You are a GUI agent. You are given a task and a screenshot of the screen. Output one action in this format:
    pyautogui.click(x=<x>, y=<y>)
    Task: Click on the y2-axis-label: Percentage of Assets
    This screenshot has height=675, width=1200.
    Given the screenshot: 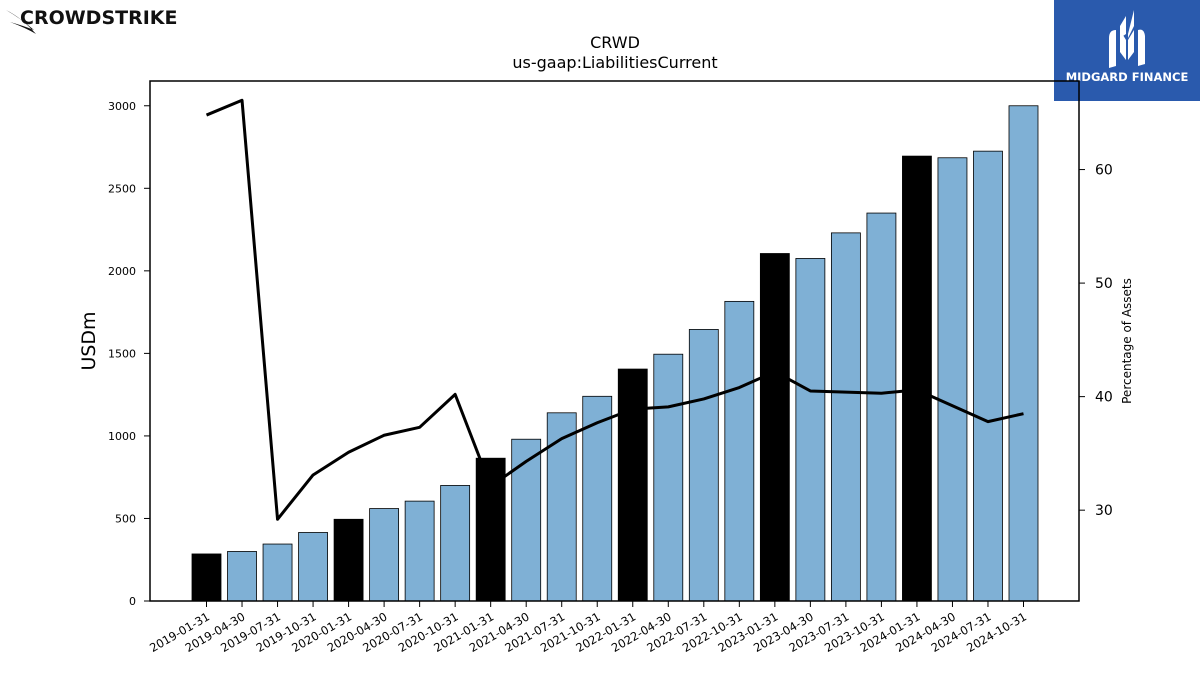 What is the action you would take?
    pyautogui.click(x=1127, y=341)
    